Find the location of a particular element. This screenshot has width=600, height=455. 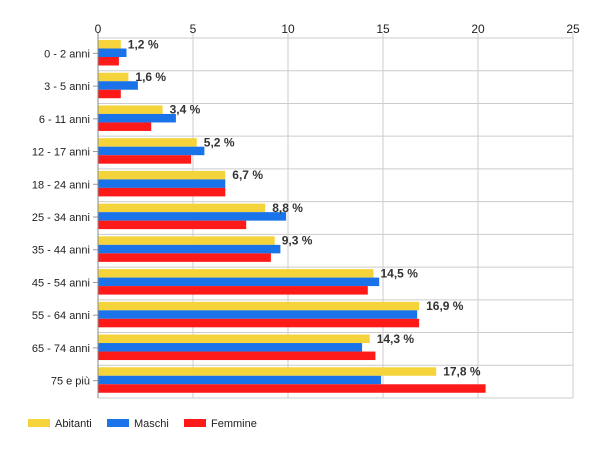

x-tick-label: 20 is located at coordinates (478, 29).